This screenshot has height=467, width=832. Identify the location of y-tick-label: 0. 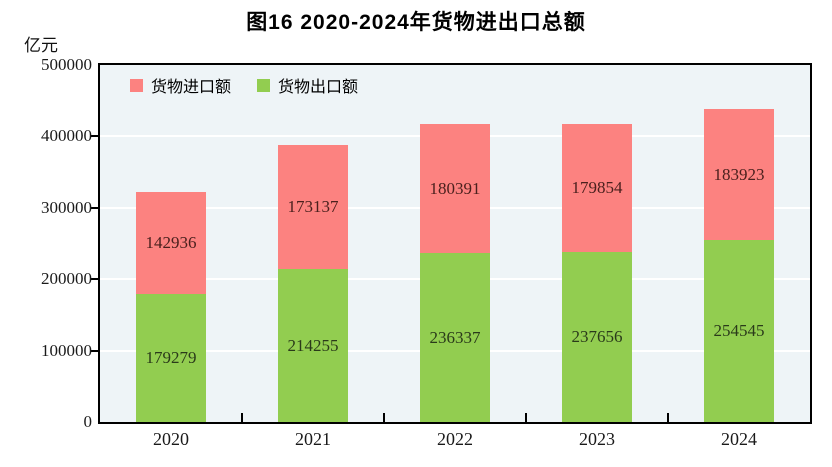
(88, 421).